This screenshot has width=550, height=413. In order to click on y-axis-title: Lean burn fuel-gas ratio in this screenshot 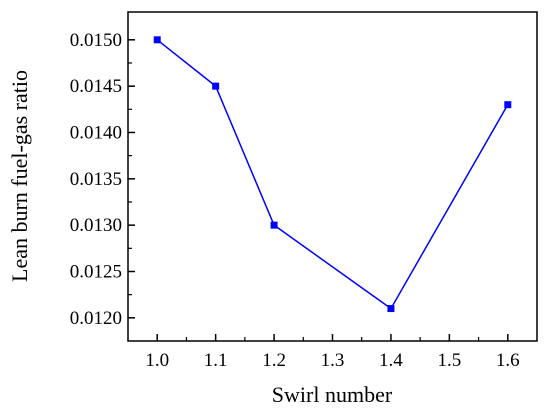, I will do `click(19, 176)`.